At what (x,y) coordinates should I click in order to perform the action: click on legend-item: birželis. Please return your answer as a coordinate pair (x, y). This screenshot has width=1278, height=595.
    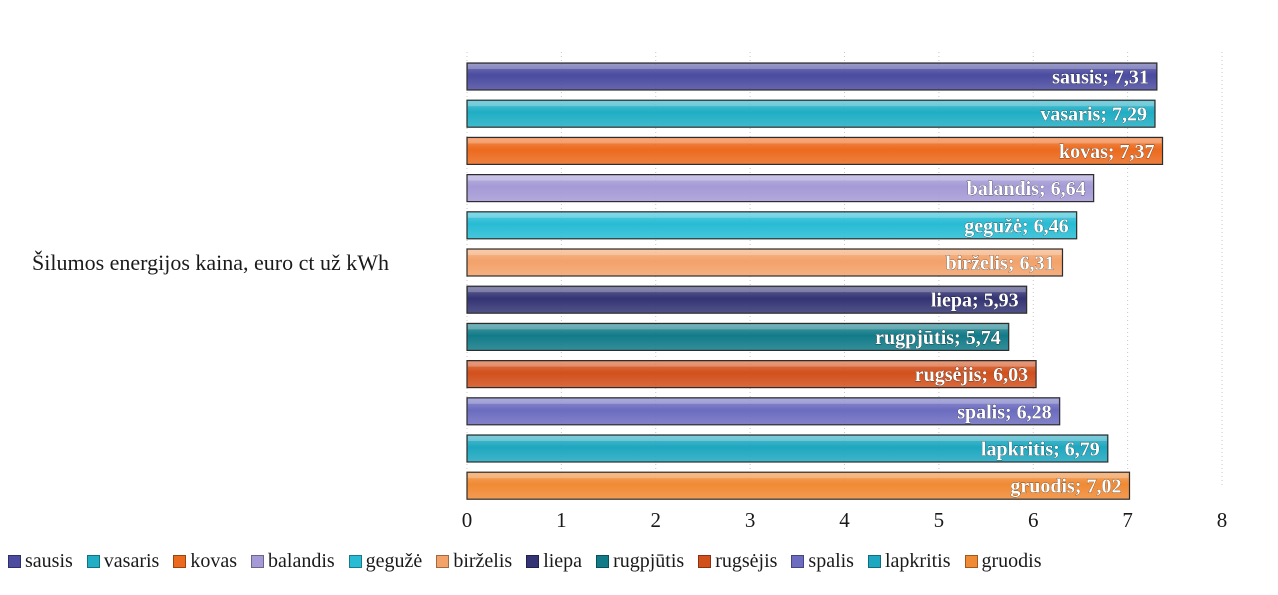
    Looking at the image, I should click on (474, 561).